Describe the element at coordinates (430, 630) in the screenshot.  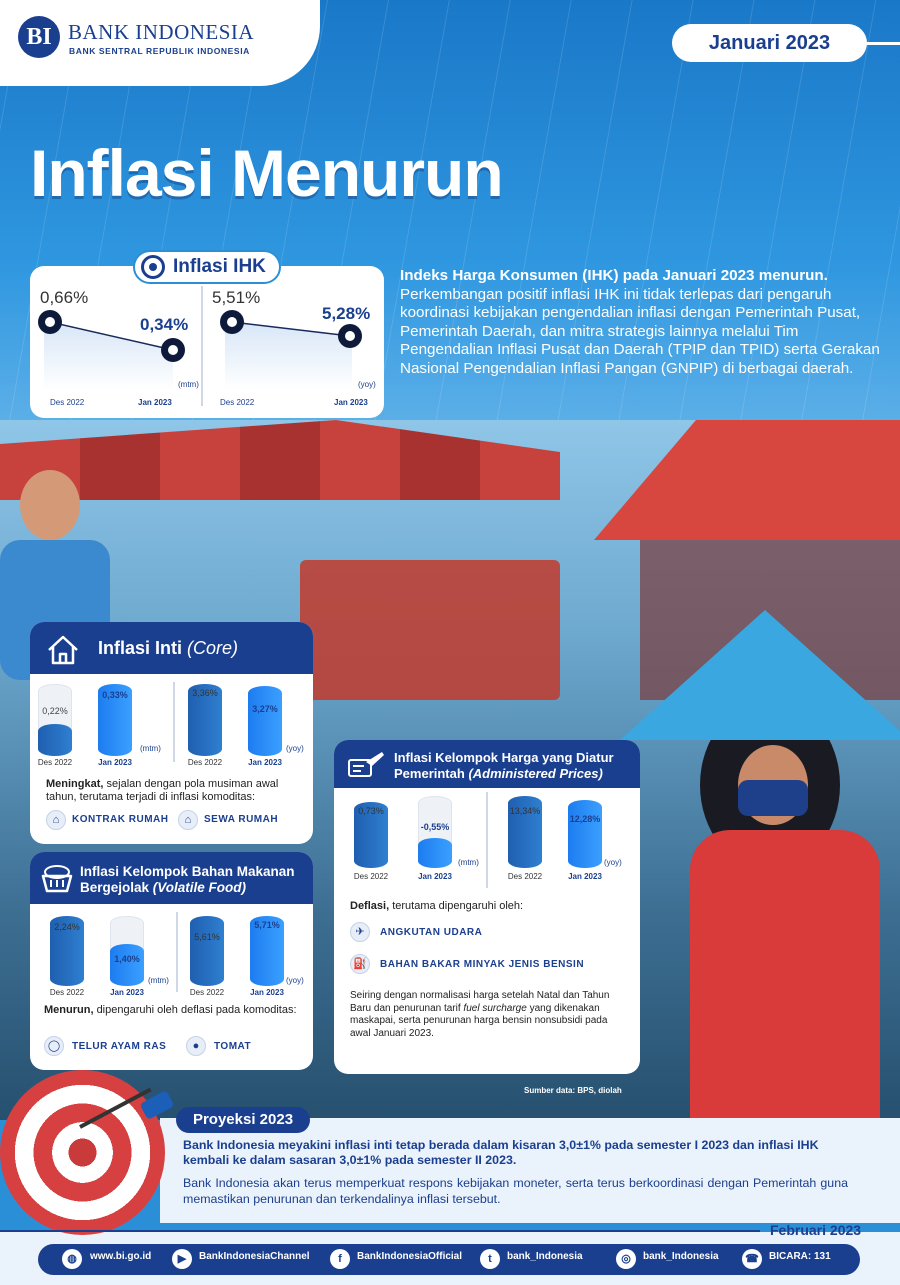
I see `vegetable-stall` at that location.